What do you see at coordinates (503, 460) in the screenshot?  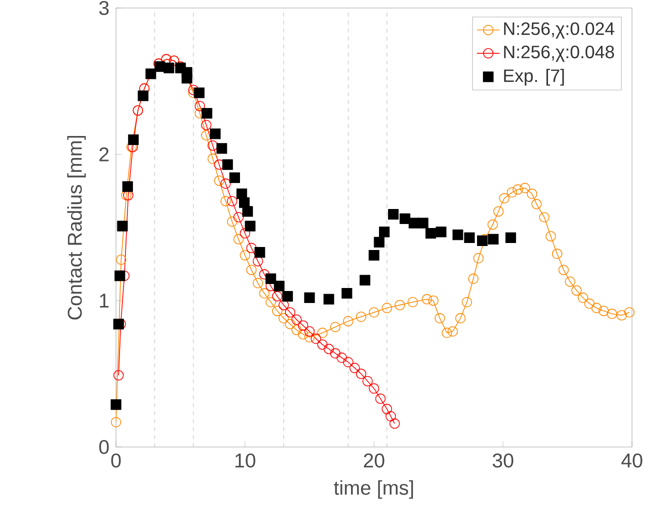 I see `x-tick-label: 30` at bounding box center [503, 460].